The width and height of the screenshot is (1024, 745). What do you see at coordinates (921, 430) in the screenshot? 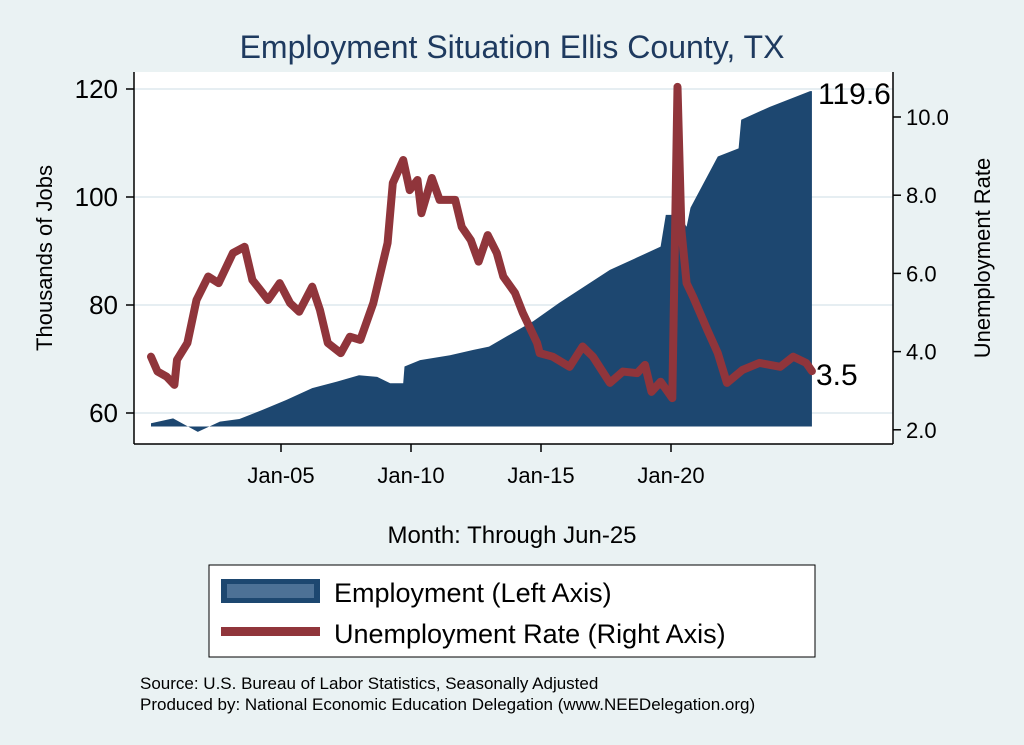
I see `right-tick-label: 2.0` at bounding box center [921, 430].